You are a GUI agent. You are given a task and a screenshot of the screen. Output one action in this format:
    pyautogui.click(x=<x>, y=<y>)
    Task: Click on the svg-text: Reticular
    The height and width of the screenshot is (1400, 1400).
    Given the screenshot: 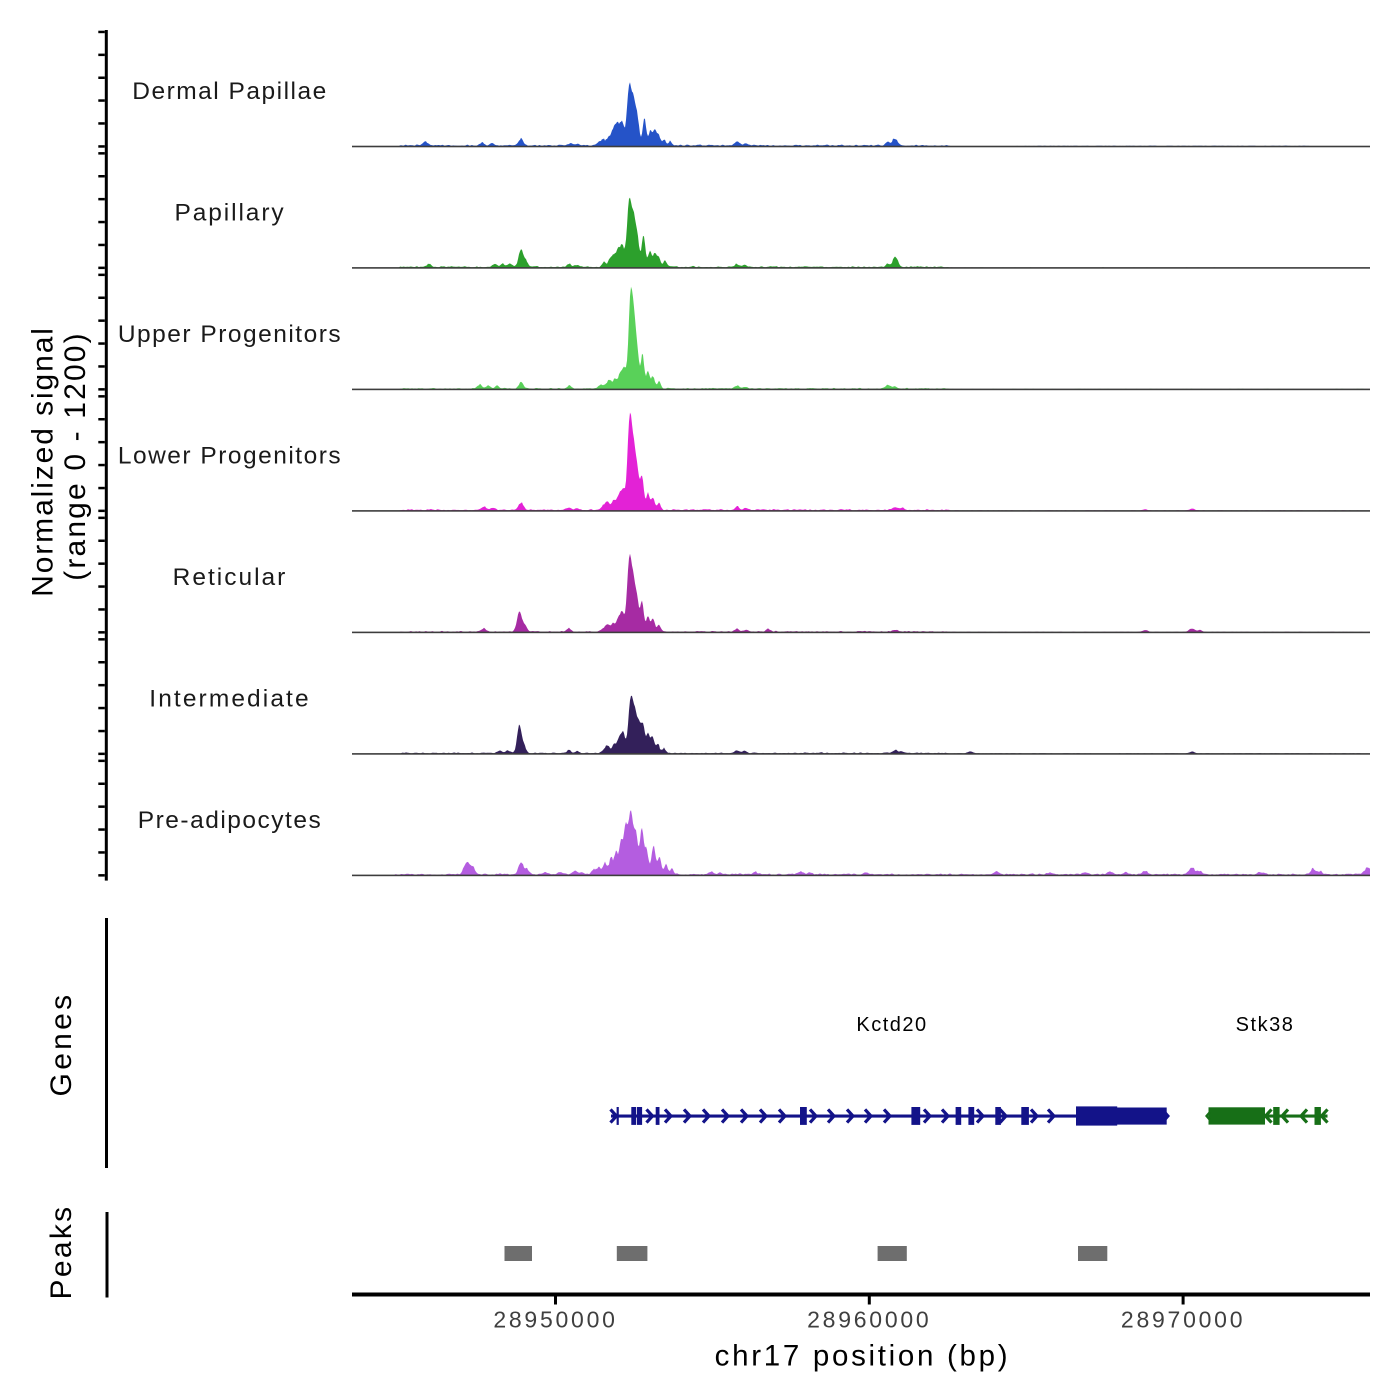 What is the action you would take?
    pyautogui.click(x=230, y=577)
    